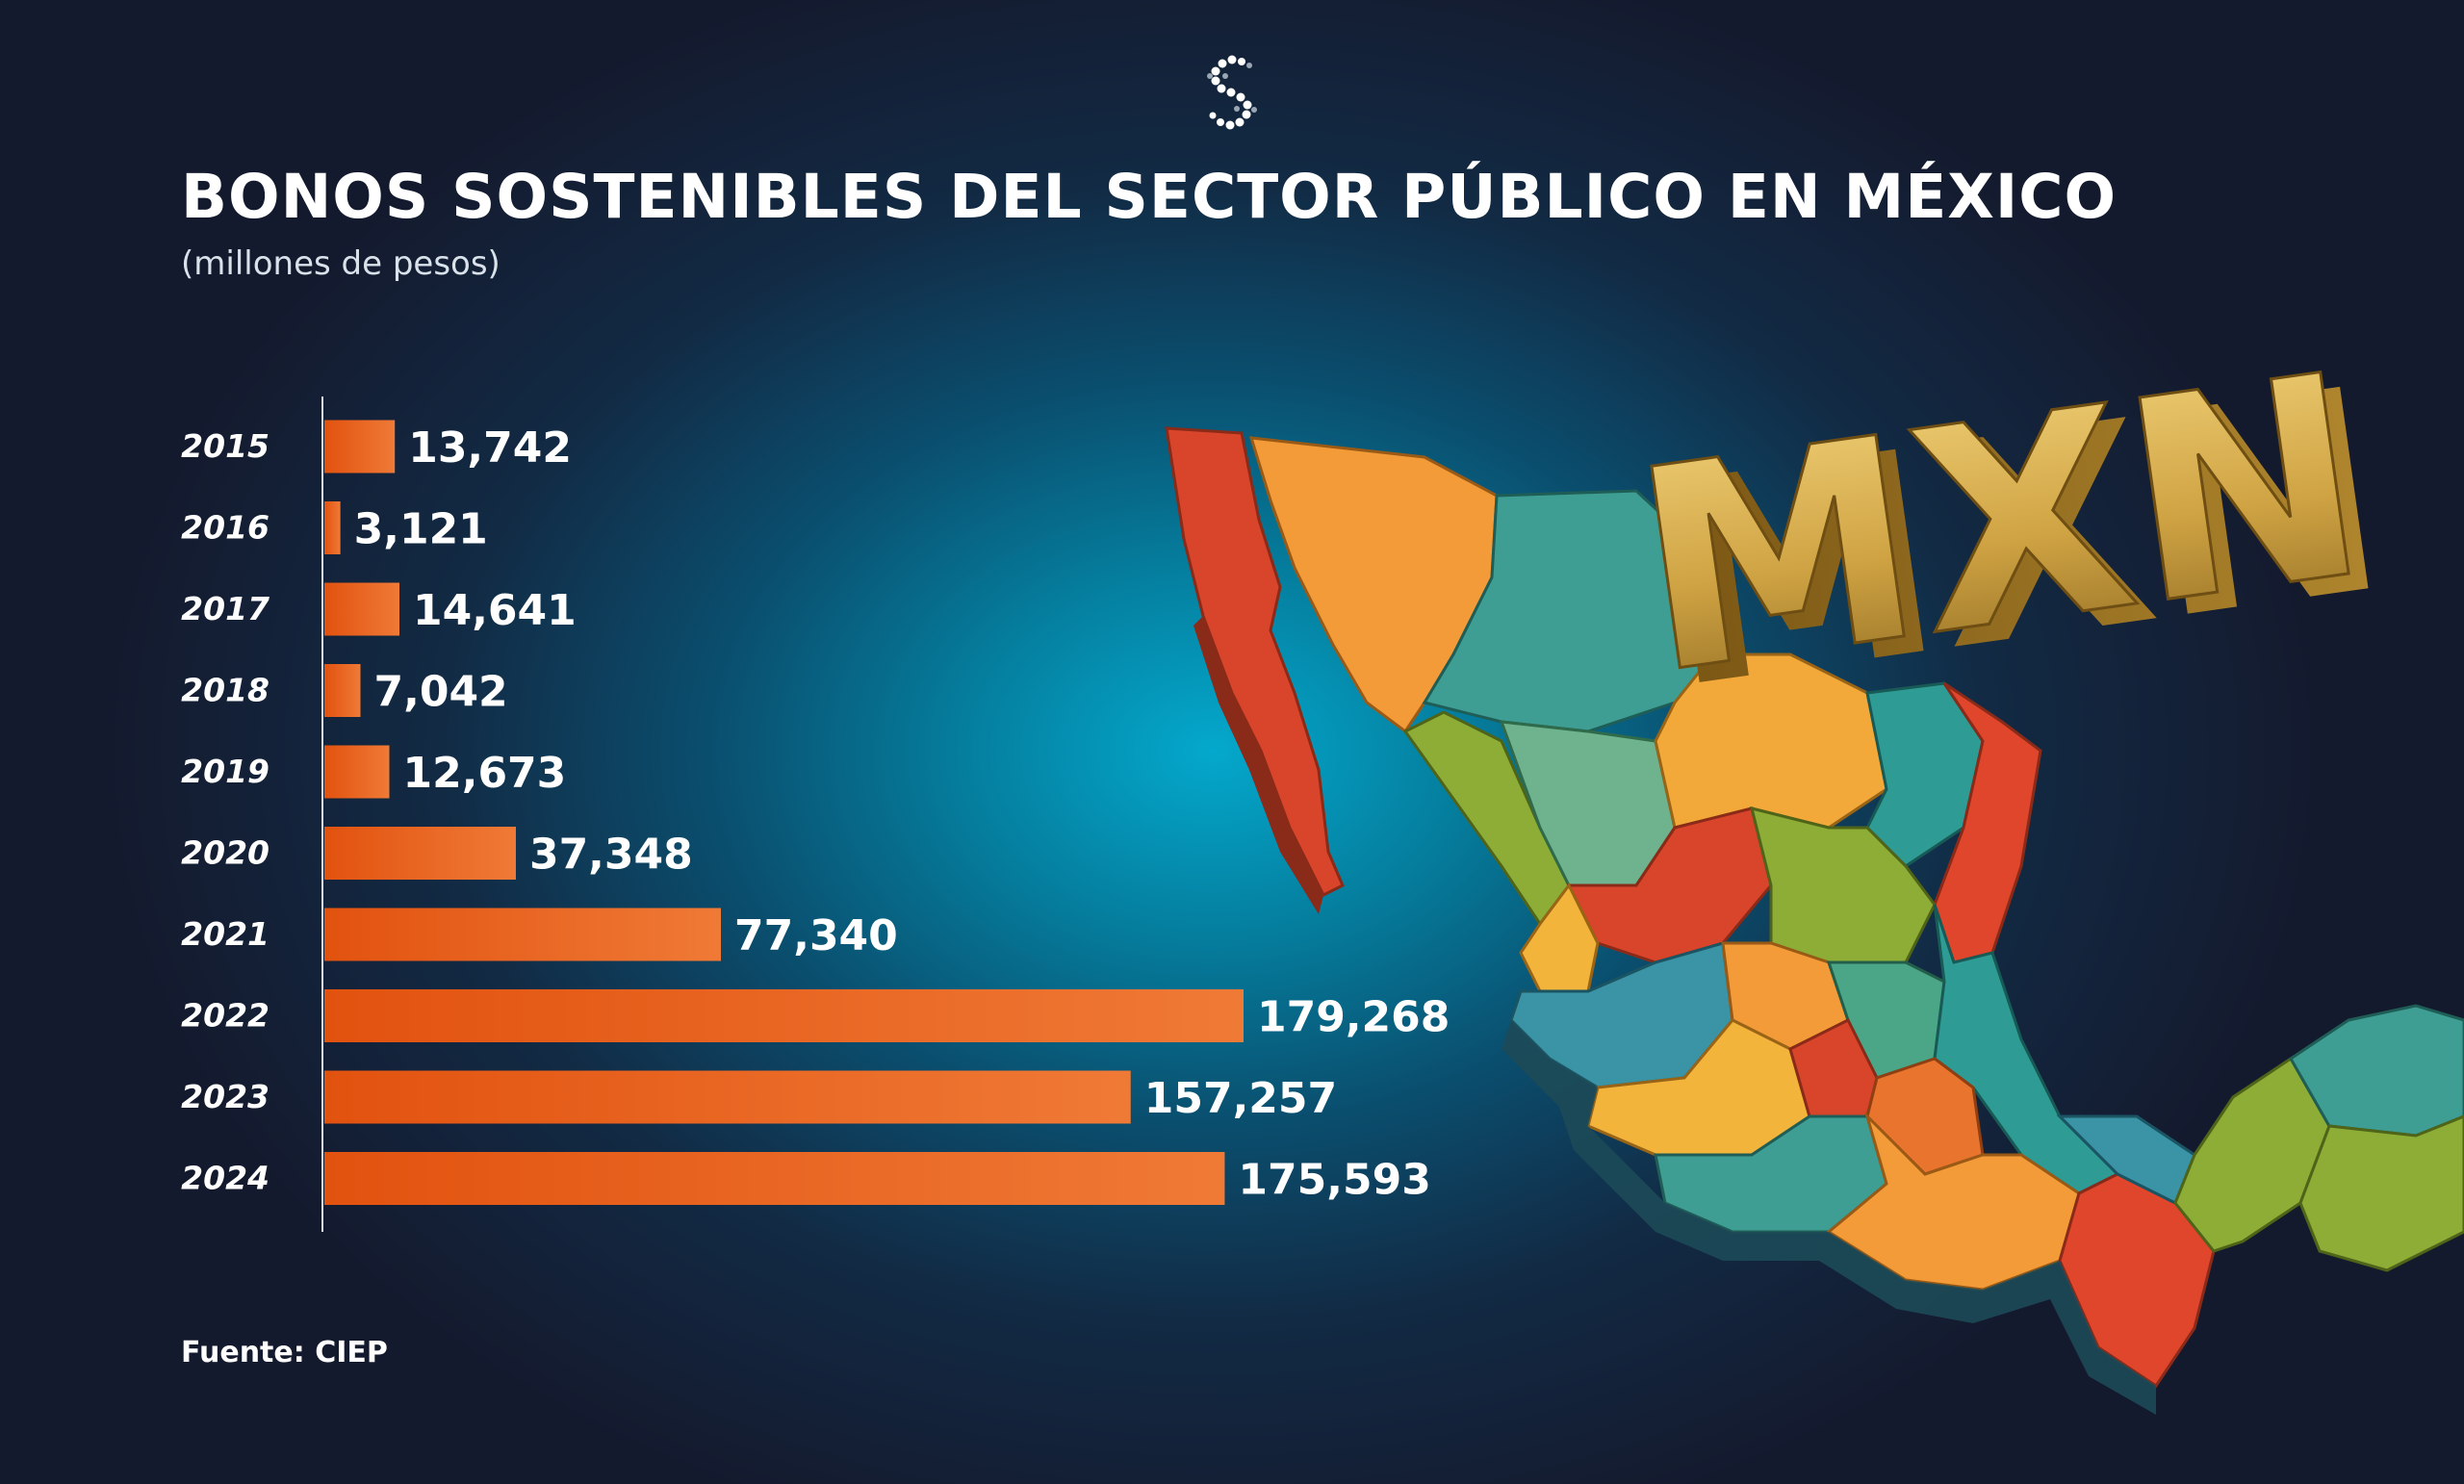  Describe the element at coordinates (225, 771) in the screenshot. I see `category-label: 2019` at that location.